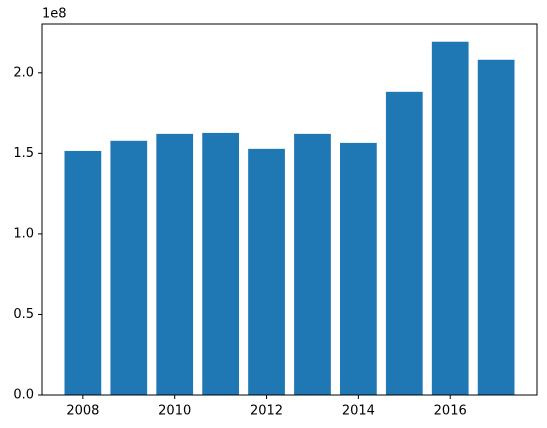  What do you see at coordinates (23, 153) in the screenshot?
I see `y-tick-label: 1.5` at bounding box center [23, 153].